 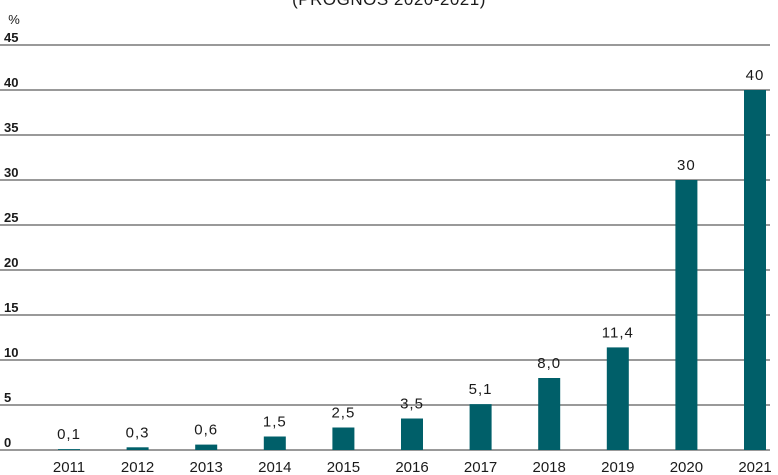 What do you see at coordinates (14, 19) in the screenshot?
I see `y-axis-unit-label: %` at bounding box center [14, 19].